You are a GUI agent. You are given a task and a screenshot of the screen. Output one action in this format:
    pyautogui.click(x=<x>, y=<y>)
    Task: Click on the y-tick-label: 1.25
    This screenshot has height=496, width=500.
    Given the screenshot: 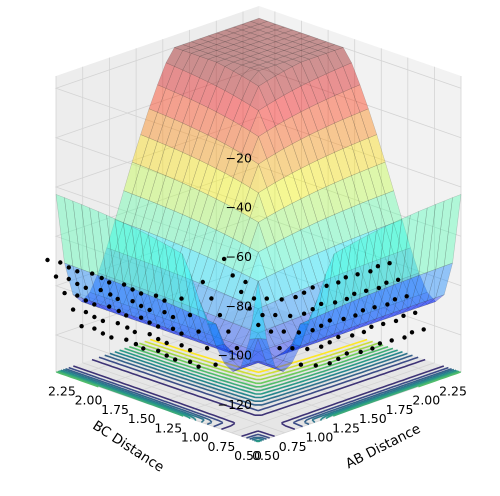 What is the action you would take?
    pyautogui.click(x=168, y=427)
    